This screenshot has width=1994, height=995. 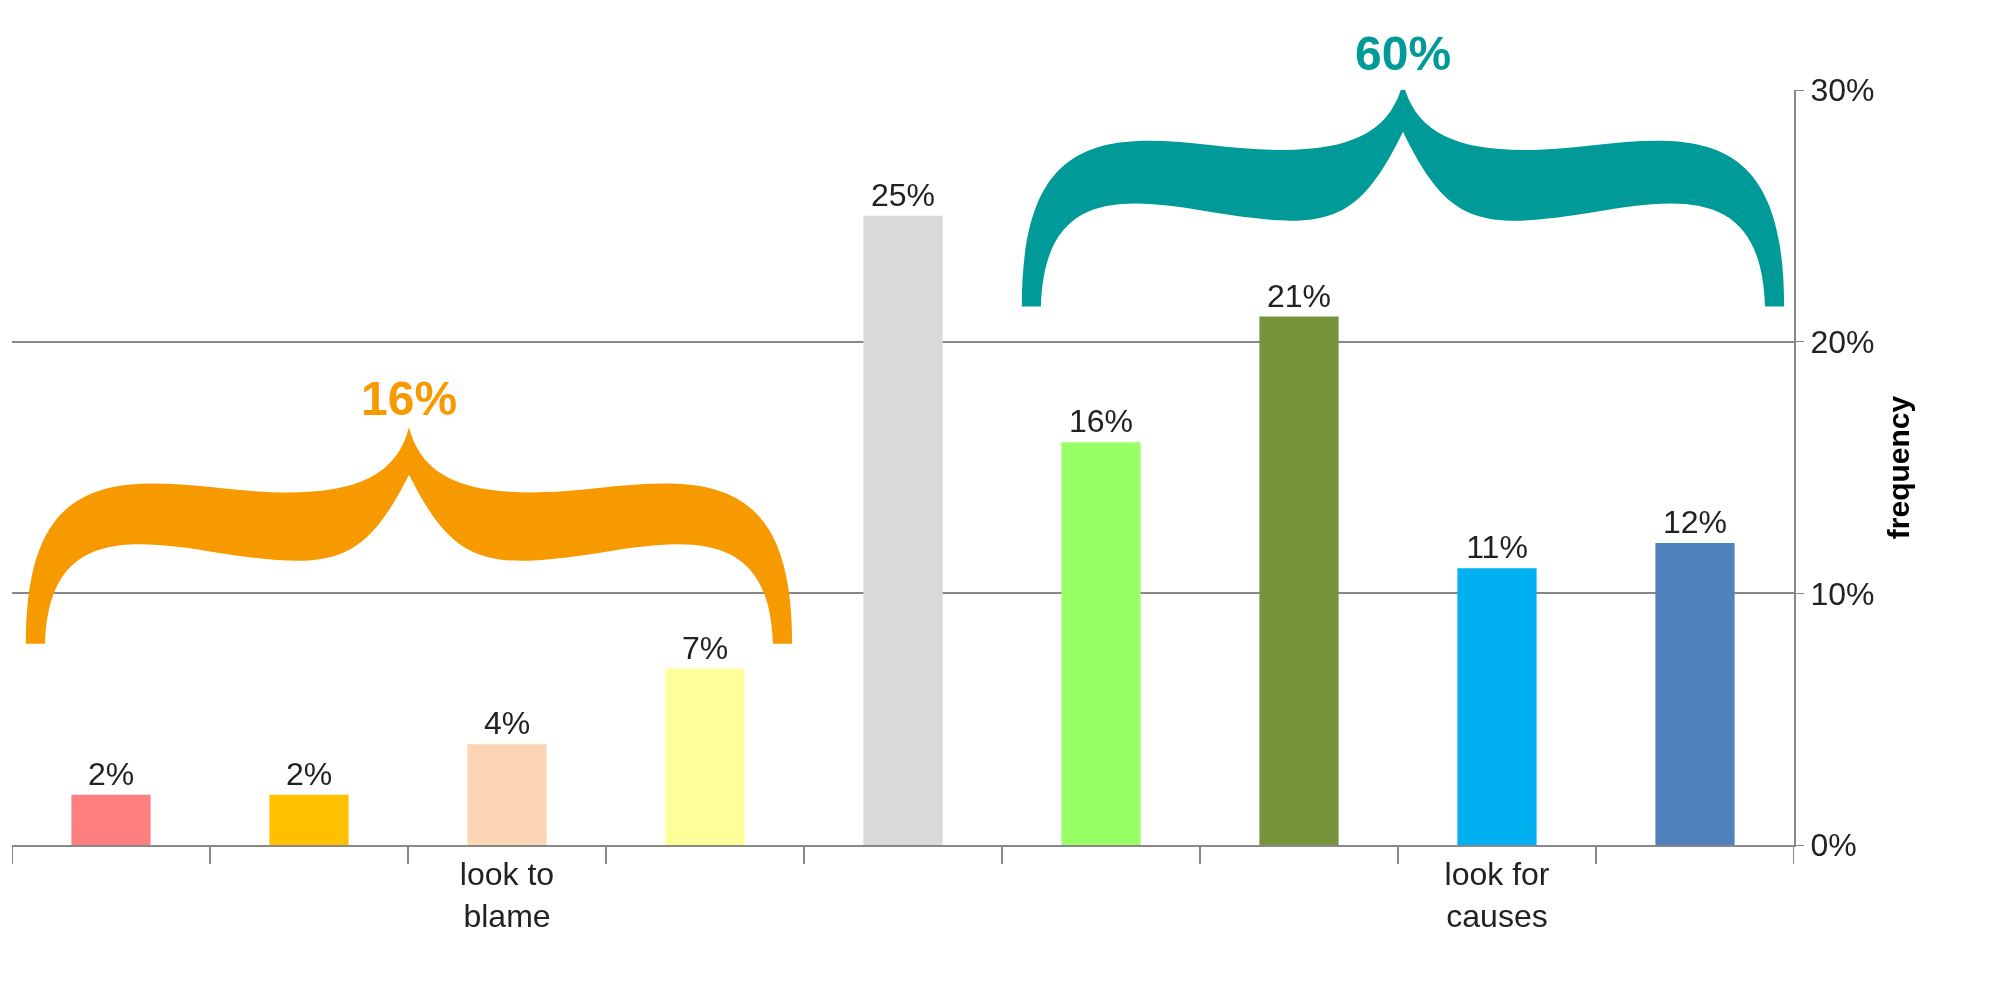 What do you see at coordinates (409, 398) in the screenshot?
I see `annotation: 16%` at bounding box center [409, 398].